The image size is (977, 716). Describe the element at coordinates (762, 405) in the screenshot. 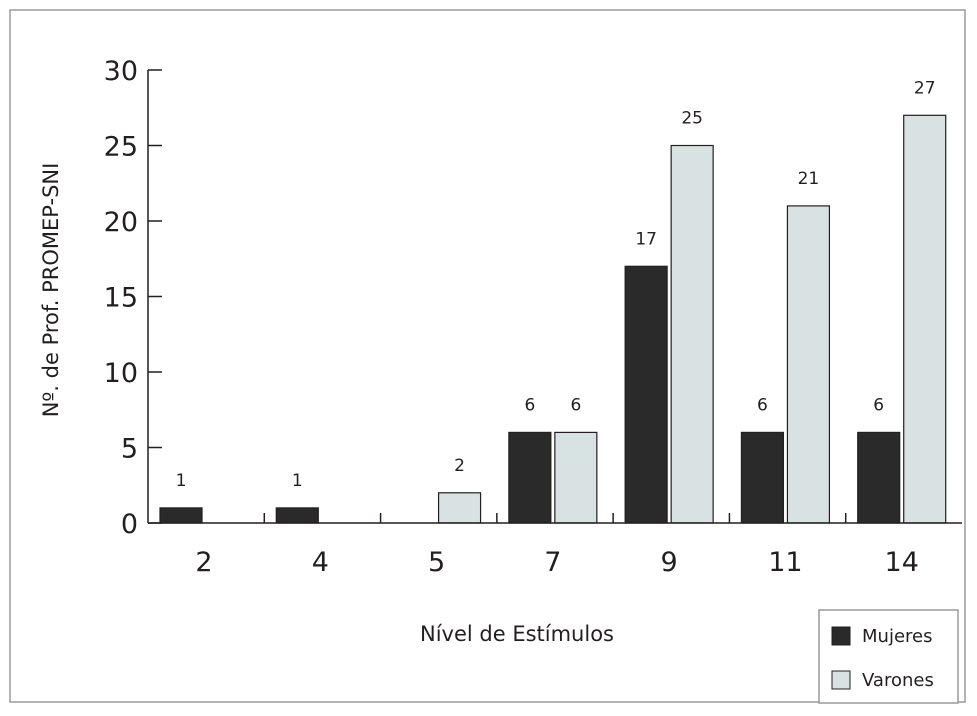

I see `data-label-mujeres-11: 6` at that location.